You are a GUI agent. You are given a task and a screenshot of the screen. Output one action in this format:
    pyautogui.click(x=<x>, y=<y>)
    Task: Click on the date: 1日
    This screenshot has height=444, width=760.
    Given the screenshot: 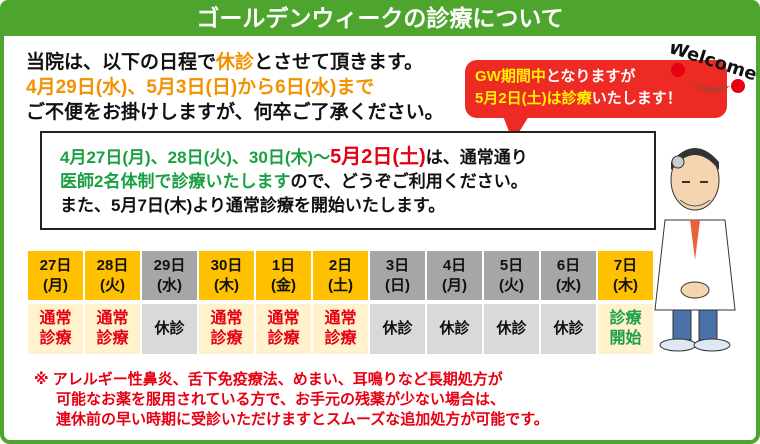 What is the action you would take?
    pyautogui.click(x=283, y=265)
    